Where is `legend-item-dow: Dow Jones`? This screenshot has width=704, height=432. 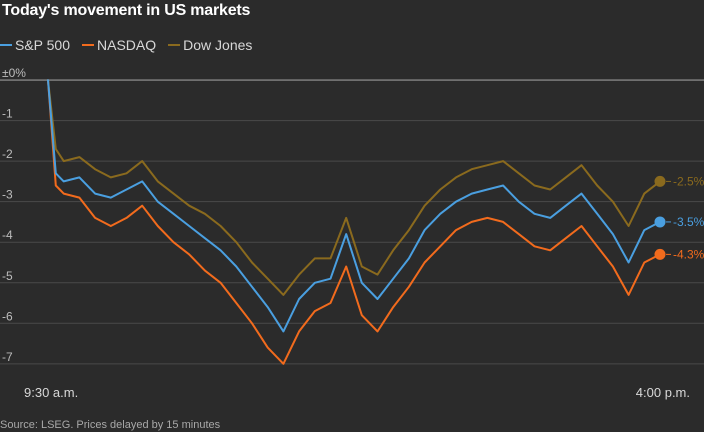
legend-item-dow: Dow Jones is located at coordinates (210, 45).